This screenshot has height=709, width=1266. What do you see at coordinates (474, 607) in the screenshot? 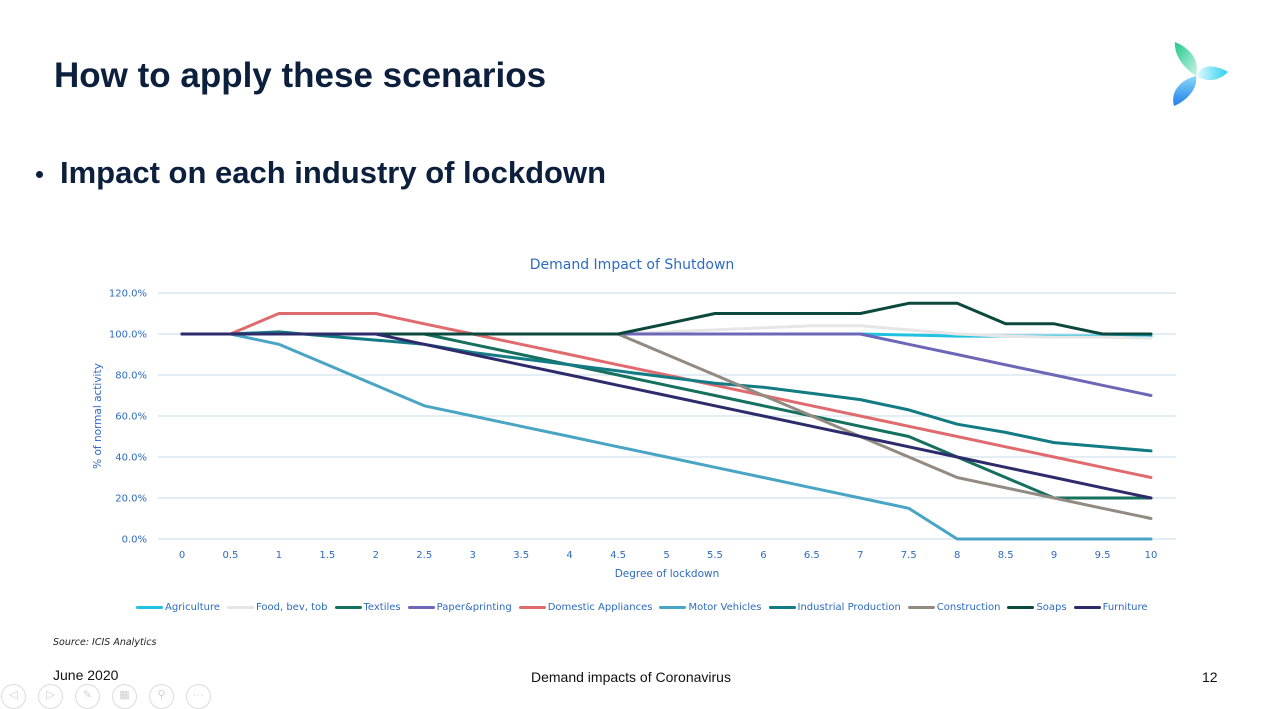
I see `legend-label: Paper&printing` at bounding box center [474, 607].